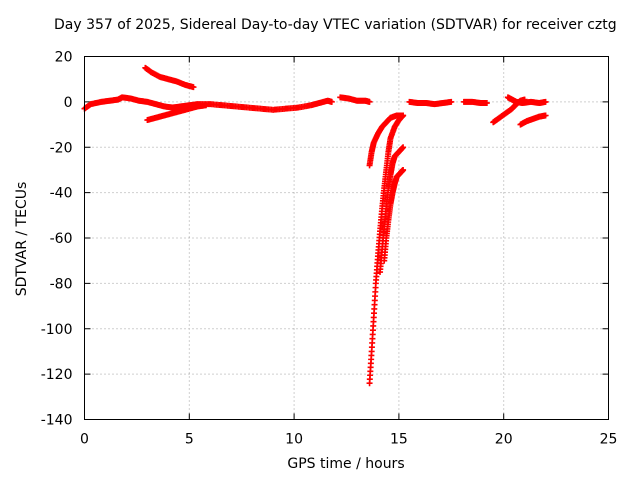 This screenshot has width=640, height=480. What do you see at coordinates (504, 440) in the screenshot?
I see `x-tick-label: 20` at bounding box center [504, 440].